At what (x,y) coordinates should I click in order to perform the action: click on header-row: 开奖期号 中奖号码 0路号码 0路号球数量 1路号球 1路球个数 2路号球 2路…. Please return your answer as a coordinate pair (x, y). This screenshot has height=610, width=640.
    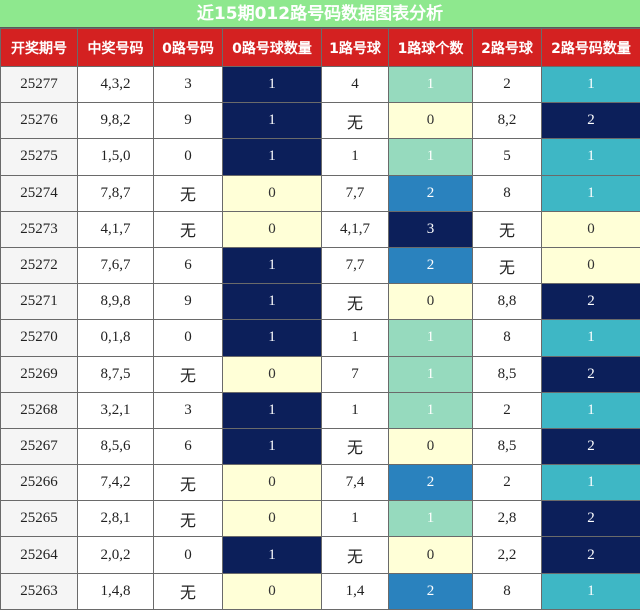
    Looking at the image, I should click on (320, 48).